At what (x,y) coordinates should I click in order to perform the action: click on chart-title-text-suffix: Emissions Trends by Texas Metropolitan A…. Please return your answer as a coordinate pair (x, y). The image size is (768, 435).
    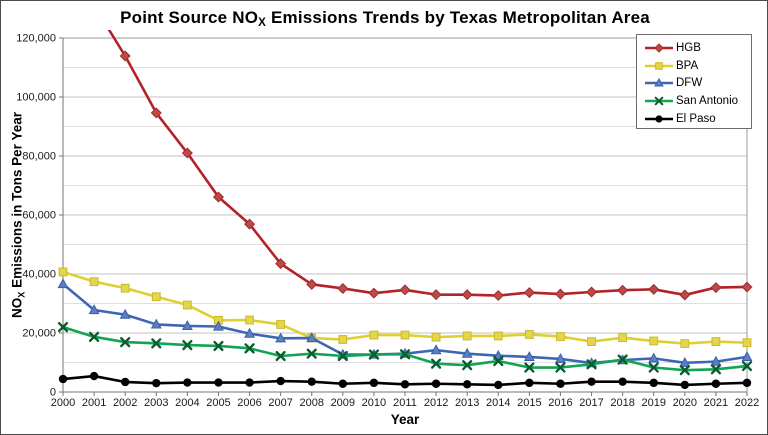
    Looking at the image, I should click on (458, 17).